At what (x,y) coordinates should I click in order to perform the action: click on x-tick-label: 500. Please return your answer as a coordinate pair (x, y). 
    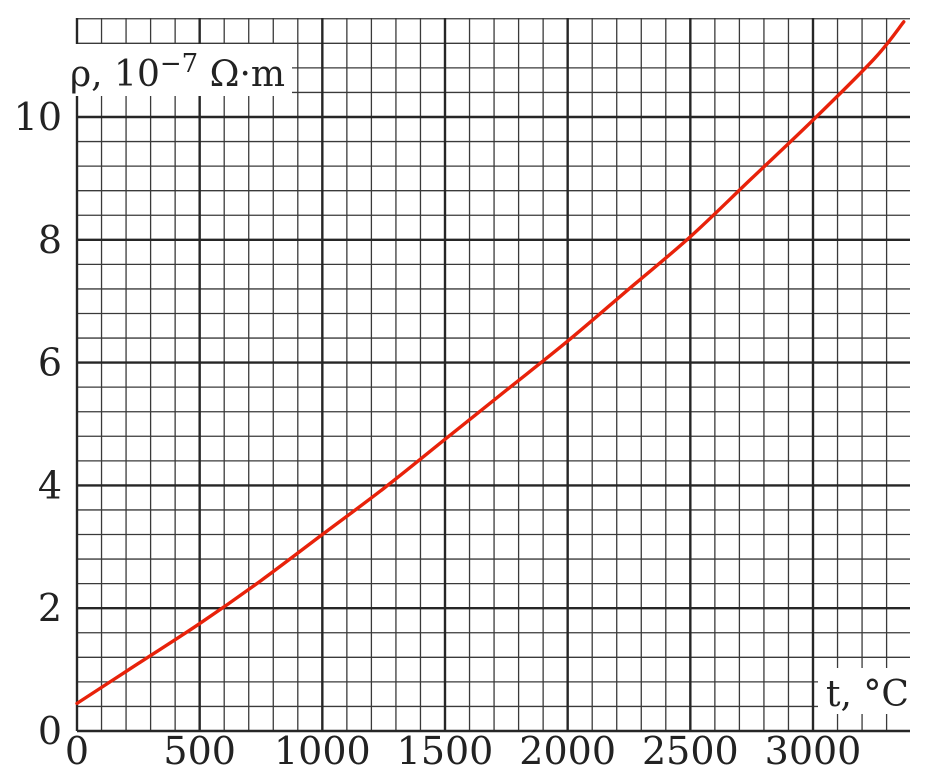
    Looking at the image, I should click on (199, 751).